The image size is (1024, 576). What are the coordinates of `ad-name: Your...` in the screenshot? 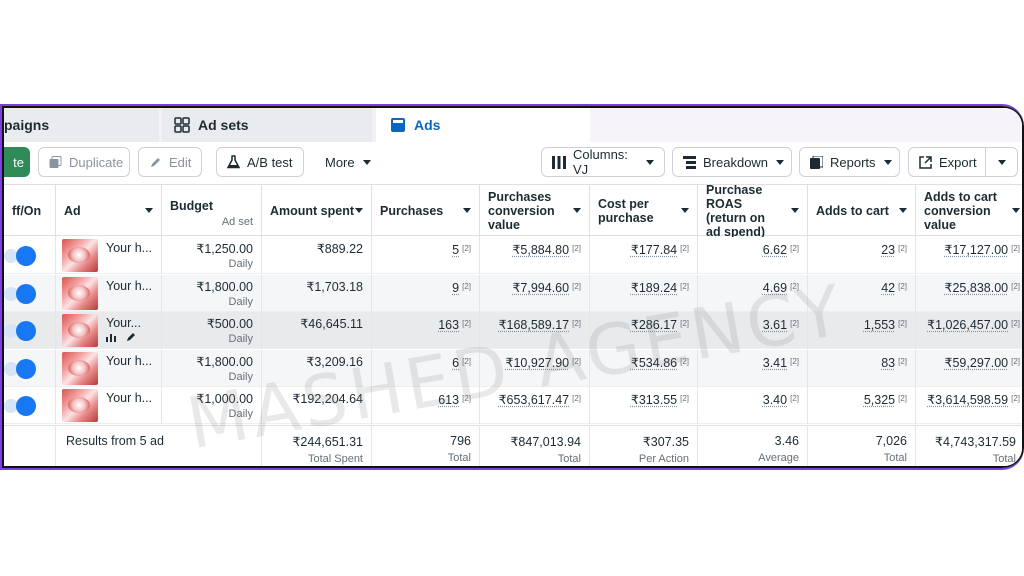 It's located at (123, 323).